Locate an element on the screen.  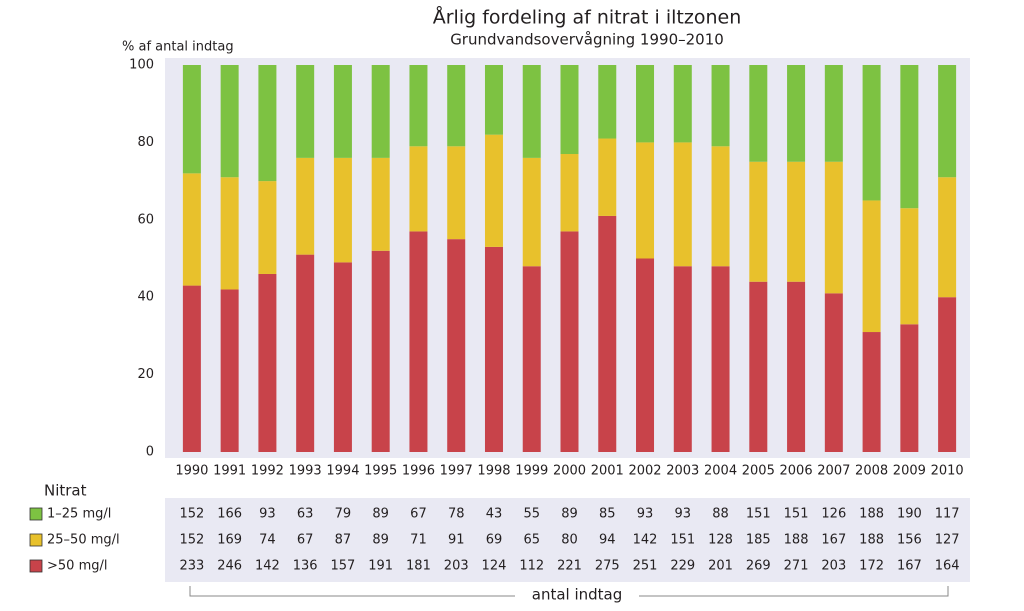
x-tick-label: 2000 is located at coordinates (569, 471).